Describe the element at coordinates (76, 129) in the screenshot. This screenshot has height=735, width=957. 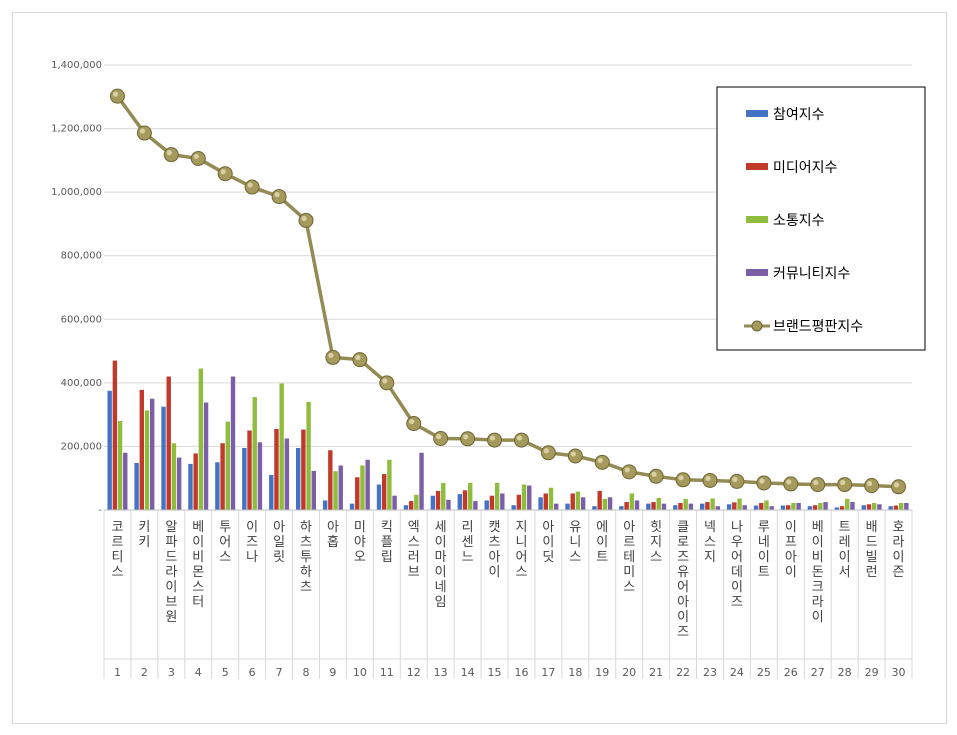
I see `y-tick-label: 1,200,000` at that location.